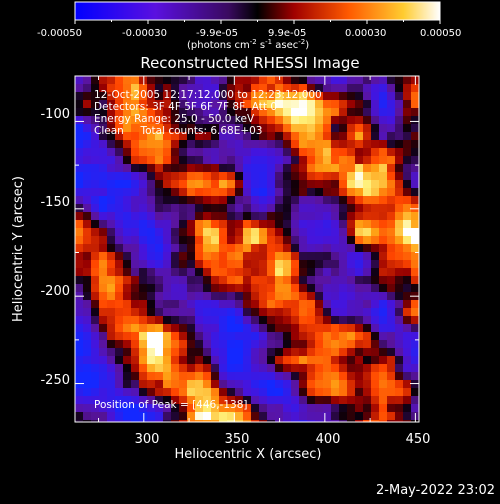 The width and height of the screenshot is (500, 504). What do you see at coordinates (257, 22) in the screenshot?
I see `colorbar-ticks` at bounding box center [257, 22].